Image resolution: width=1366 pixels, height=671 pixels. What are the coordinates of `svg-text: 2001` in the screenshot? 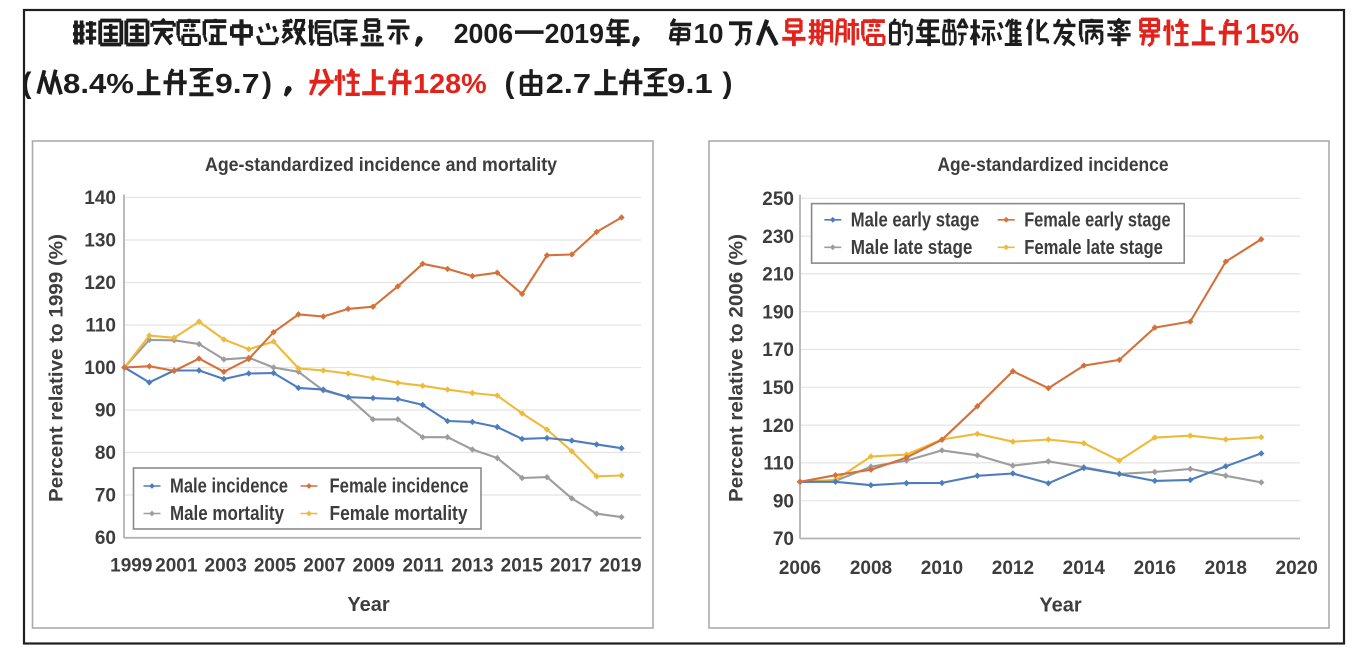 It's located at (176, 566).